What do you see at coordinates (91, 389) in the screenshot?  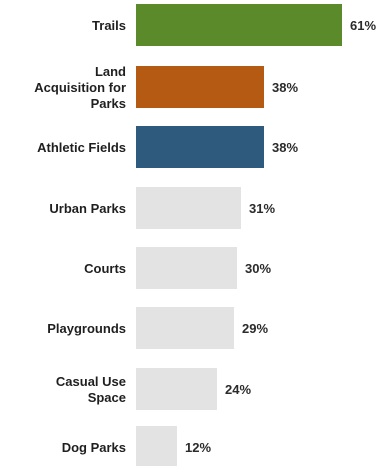 I see `category-label: Casual Use Space` at bounding box center [91, 389].